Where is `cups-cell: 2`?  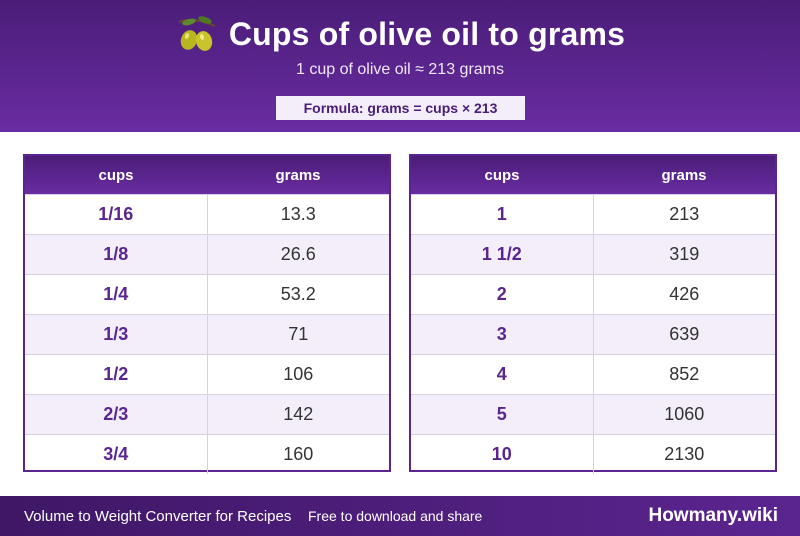 cups-cell: 2 is located at coordinates (502, 294).